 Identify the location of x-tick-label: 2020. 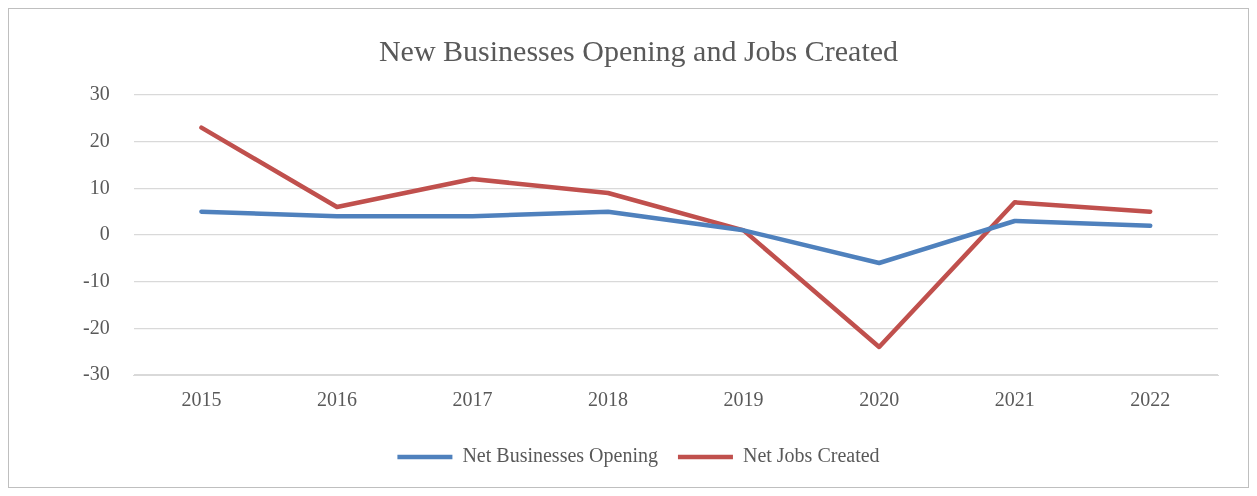
(879, 399).